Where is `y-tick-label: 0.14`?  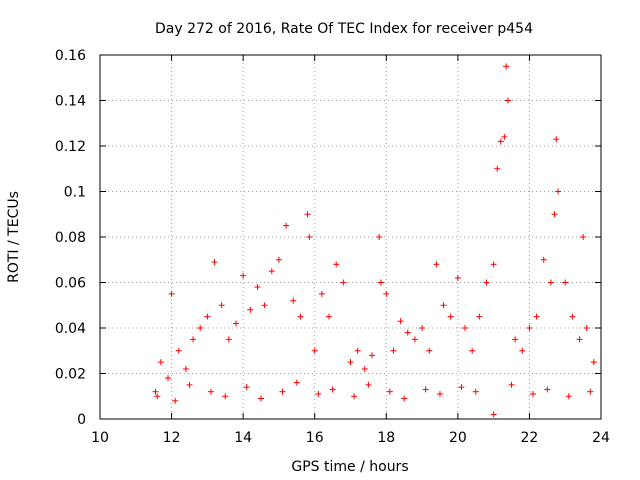
y-tick-label: 0.14 is located at coordinates (70, 102).